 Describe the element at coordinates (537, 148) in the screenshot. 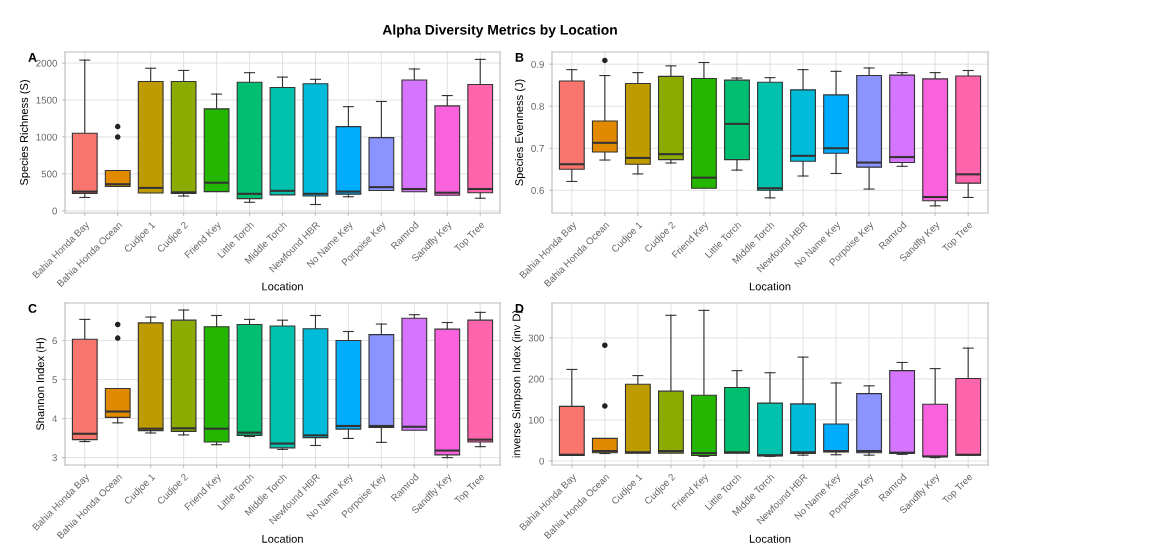

I see `y-tick-label: 0.7` at that location.